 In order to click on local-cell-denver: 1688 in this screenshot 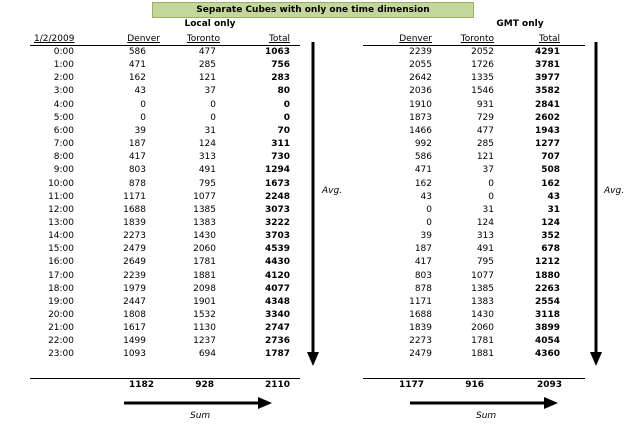, I will do `click(134, 209)`.